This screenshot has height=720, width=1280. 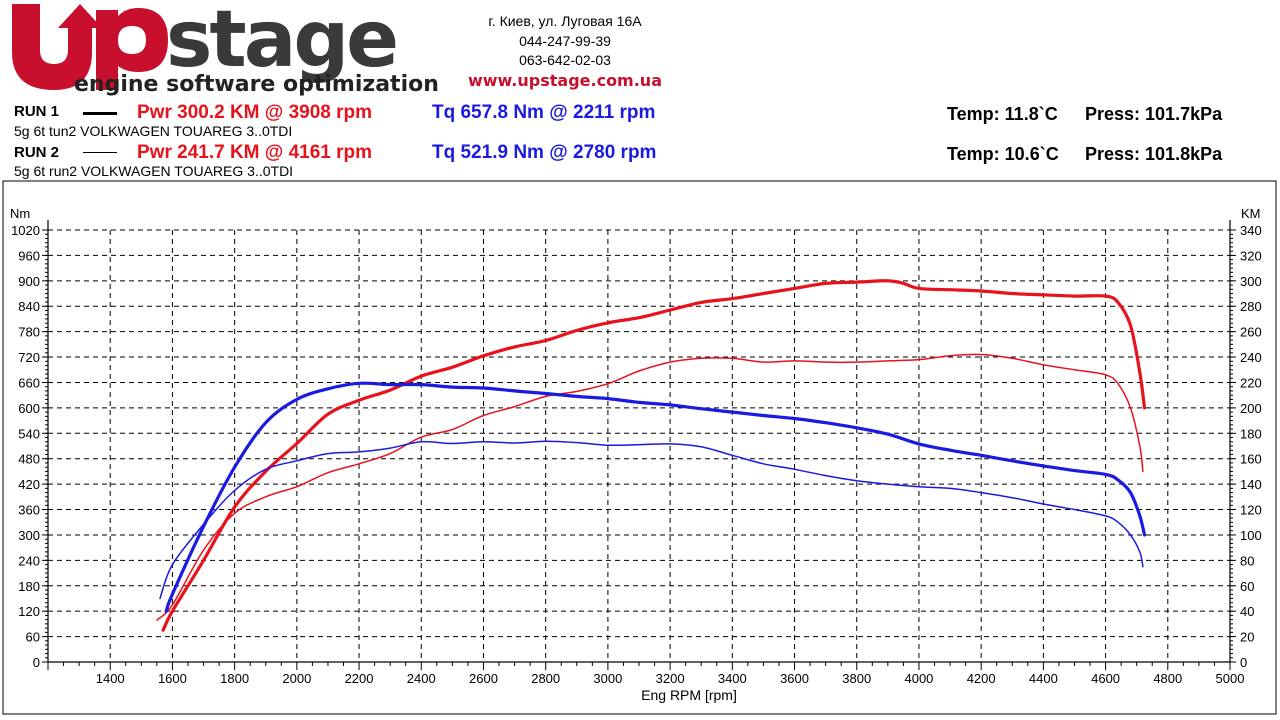 I want to click on x-tick-label: 1400, so click(x=110, y=678).